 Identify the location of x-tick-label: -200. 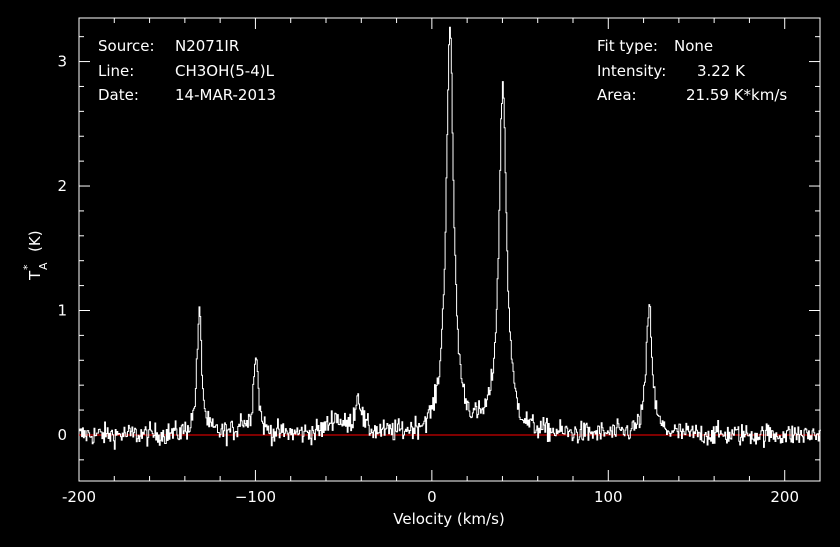
(79, 497).